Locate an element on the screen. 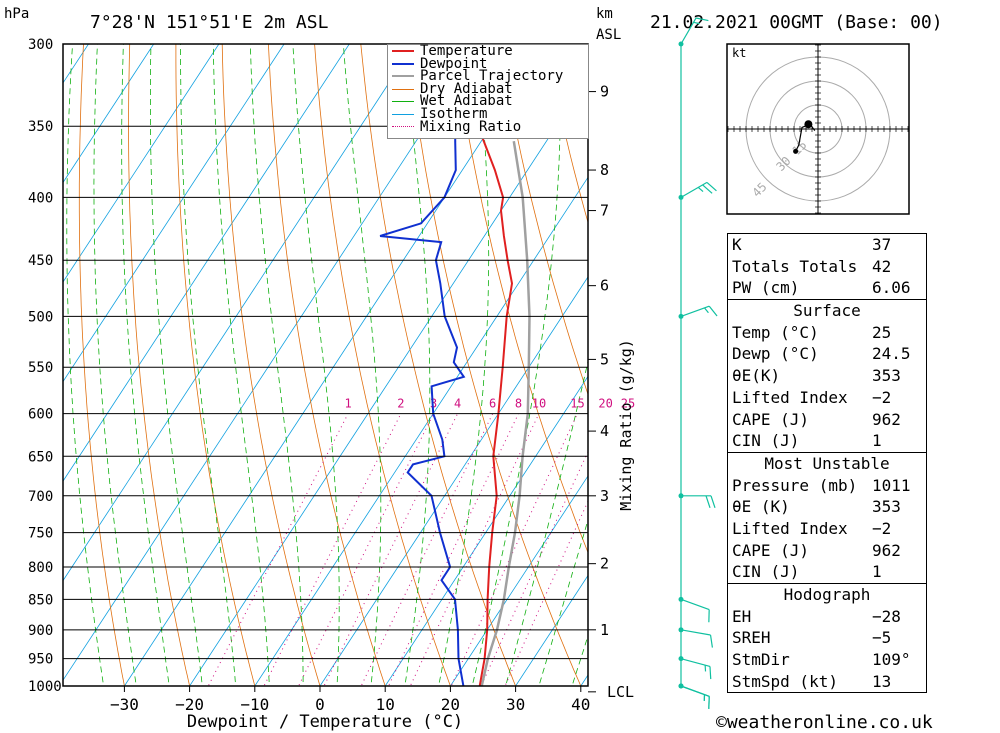 This screenshot has height=733, width=1000. pw-value: 6.06 is located at coordinates (891, 288).